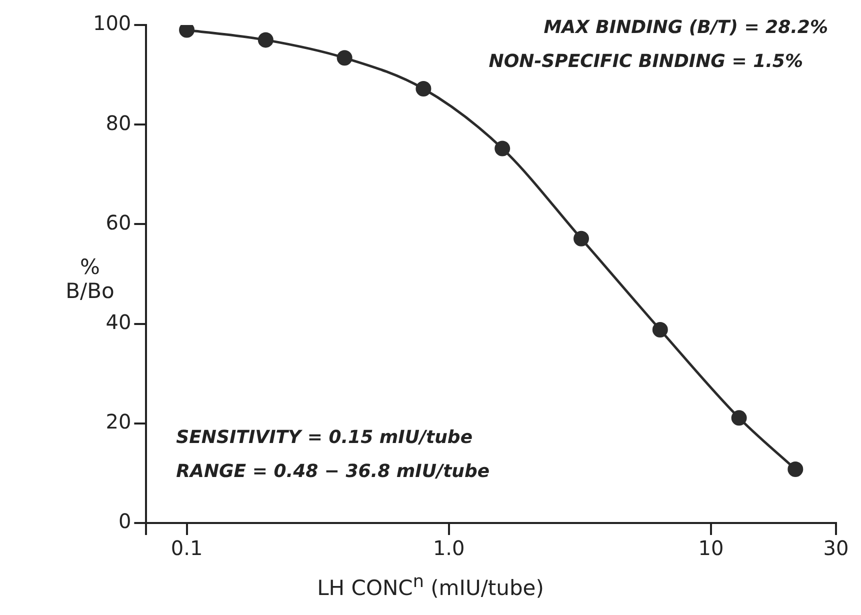 This screenshot has height=615, width=861. Describe the element at coordinates (112, 23) in the screenshot. I see `y-tick-label: 100` at that location.